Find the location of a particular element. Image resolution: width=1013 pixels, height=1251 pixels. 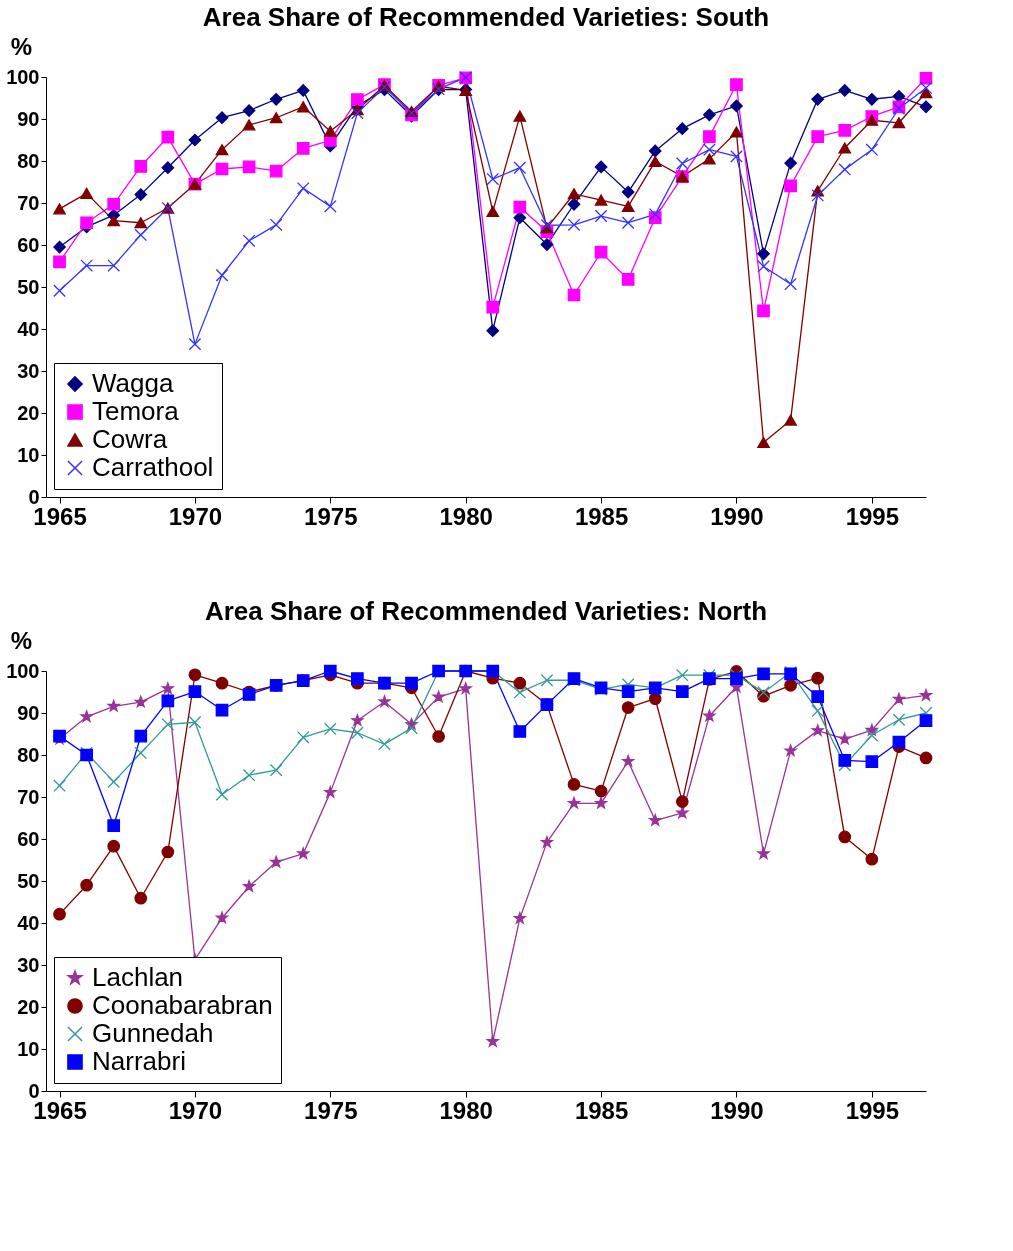

legend-label: Carrathool is located at coordinates (153, 467).